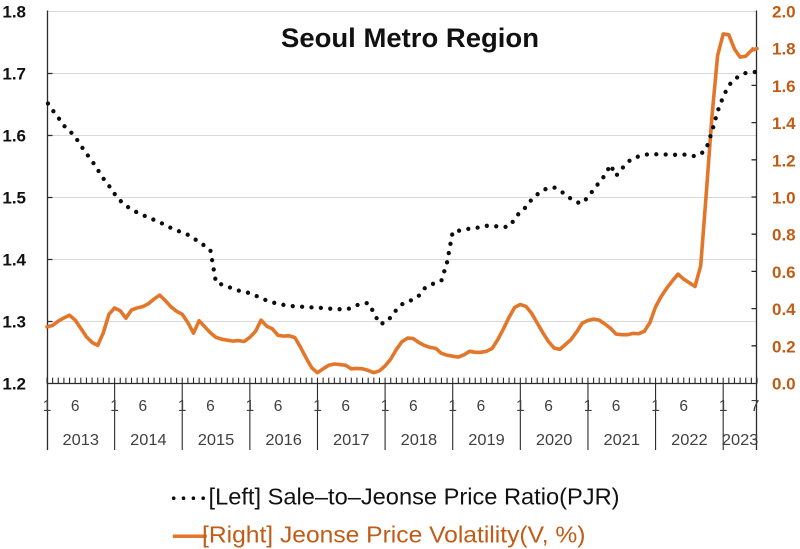 Image resolution: width=800 pixels, height=549 pixels. Describe the element at coordinates (414, 497) in the screenshot. I see `svg-text:[Left] Sale–to–Jeonse Price Ra: [Left] Sale–to–Jeonse Price Ratio(PJR)` at that location.